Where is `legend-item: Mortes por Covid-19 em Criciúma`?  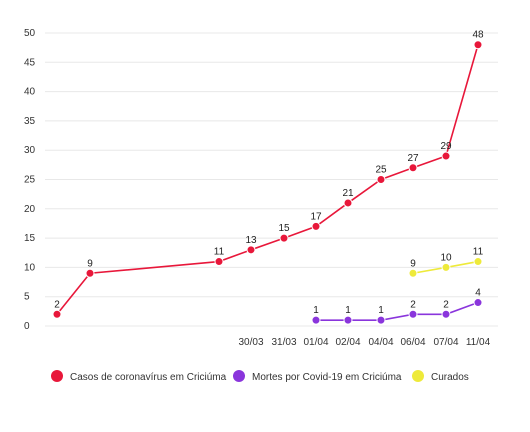 legend-item: Mortes por Covid-19 em Criciúma is located at coordinates (317, 376).